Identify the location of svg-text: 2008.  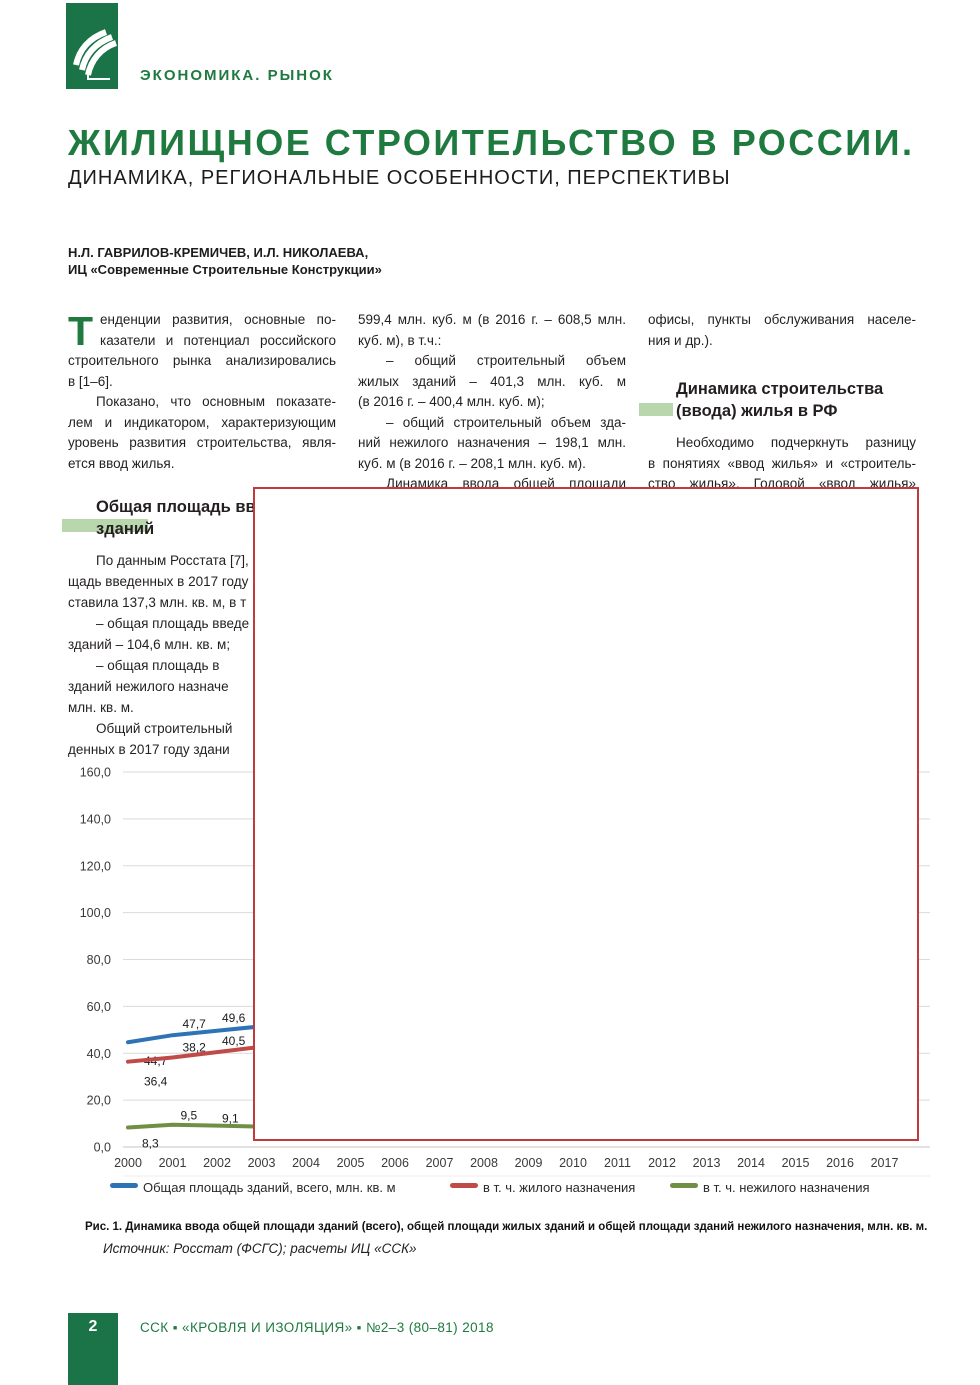
(484, 1163).